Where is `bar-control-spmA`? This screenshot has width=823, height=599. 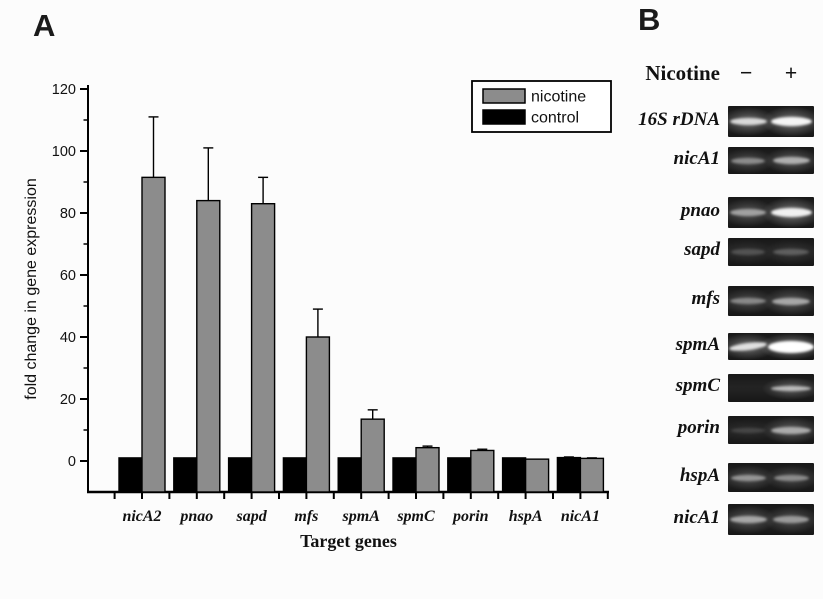 bar-control-spmA is located at coordinates (349, 475).